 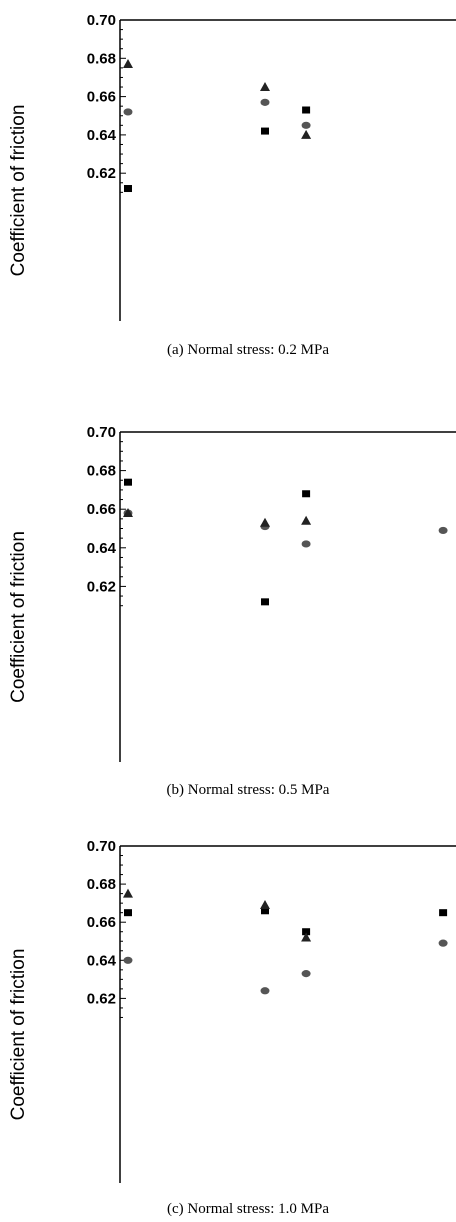 I want to click on panel-caption: (c) Normal stress: 1.0 MPa, so click(x=248, y=1209).